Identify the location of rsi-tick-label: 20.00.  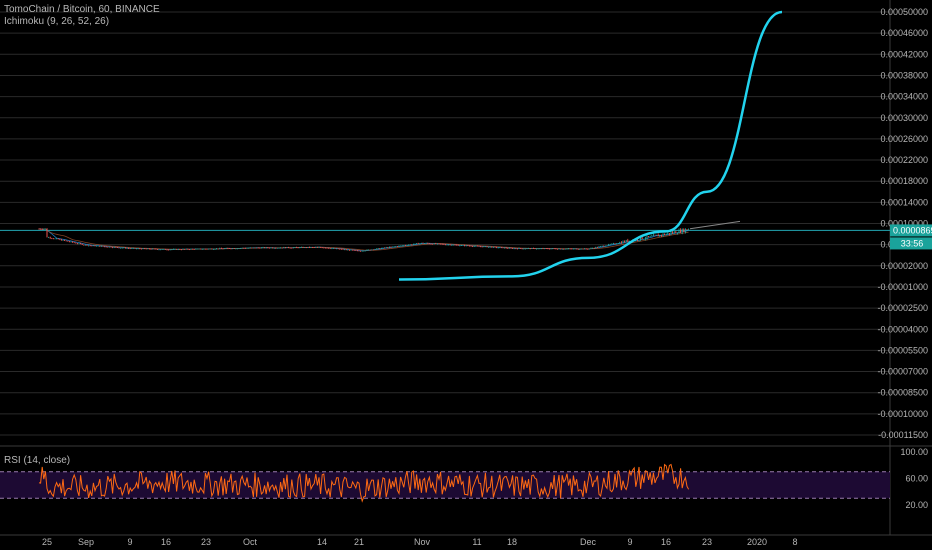
(916, 505).